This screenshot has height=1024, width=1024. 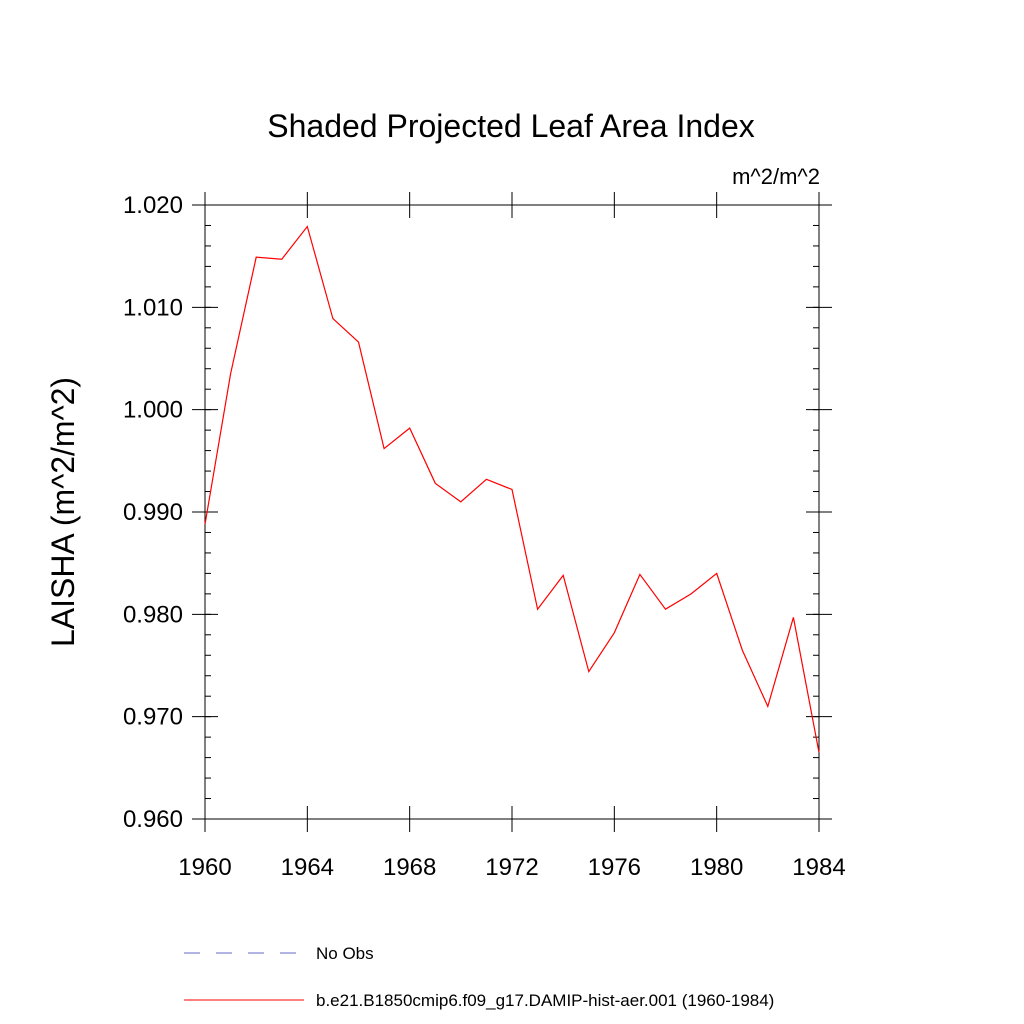 I want to click on y-tick-label: 1.010, so click(x=153, y=307).